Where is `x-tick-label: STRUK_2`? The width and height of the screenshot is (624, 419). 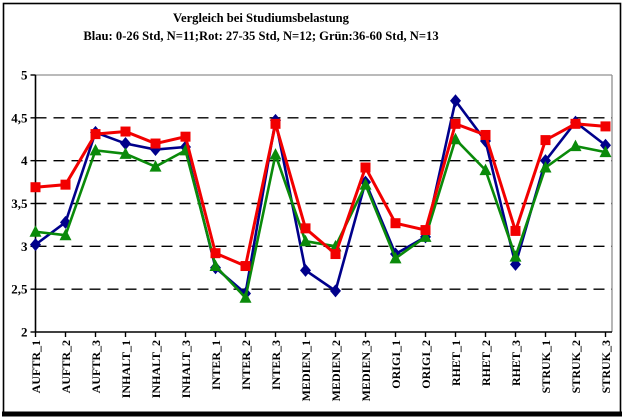 x-tick-label: STRUK_2 is located at coordinates (576, 366).